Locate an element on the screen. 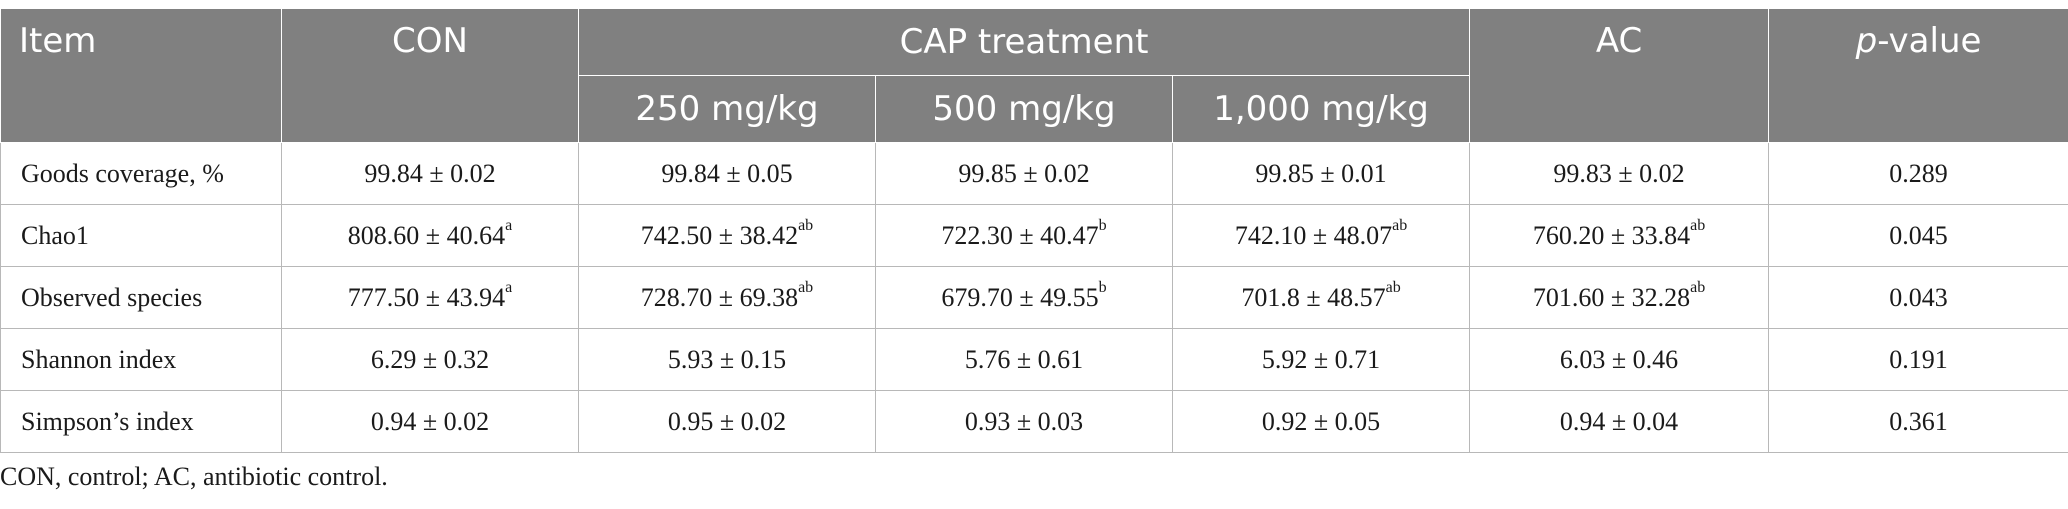 This screenshot has height=509, width=2068. header-cap-250: 250 mg/kg is located at coordinates (727, 109).